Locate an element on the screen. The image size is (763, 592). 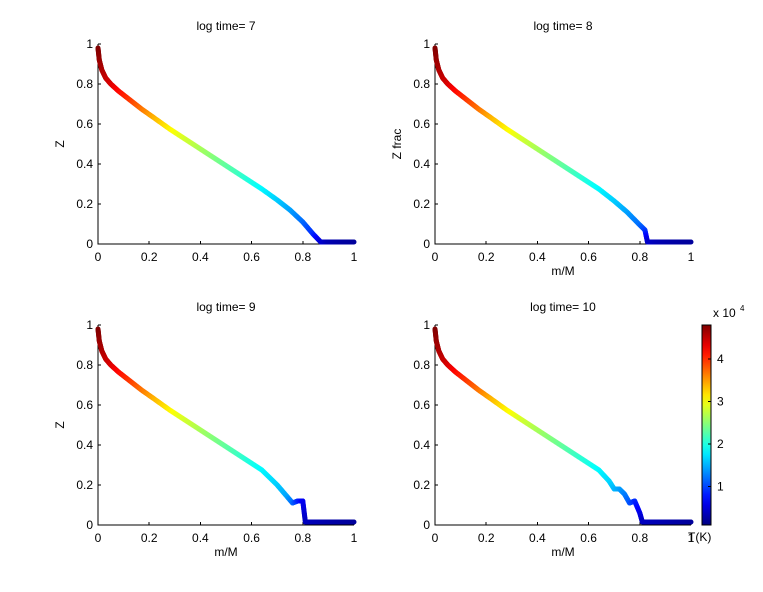
chart-title: log time= 7 is located at coordinates (225, 26).